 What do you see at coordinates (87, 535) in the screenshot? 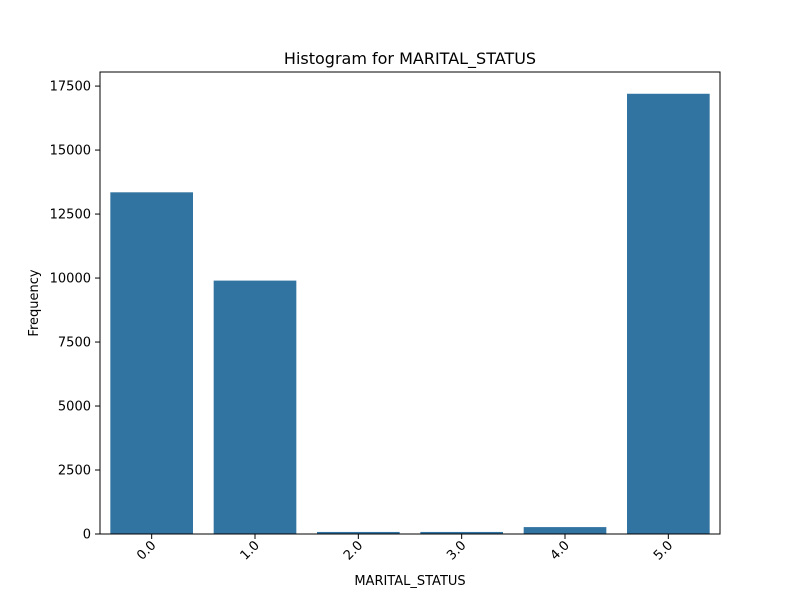
I see `y-tick-label: 0` at bounding box center [87, 535].